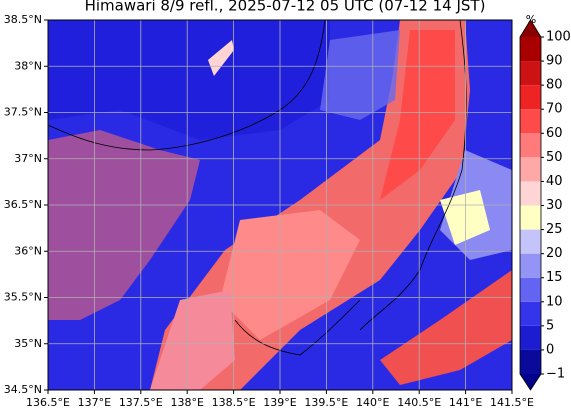  What do you see at coordinates (28, 158) in the screenshot?
I see `y-tick-label: 37°N` at bounding box center [28, 158].